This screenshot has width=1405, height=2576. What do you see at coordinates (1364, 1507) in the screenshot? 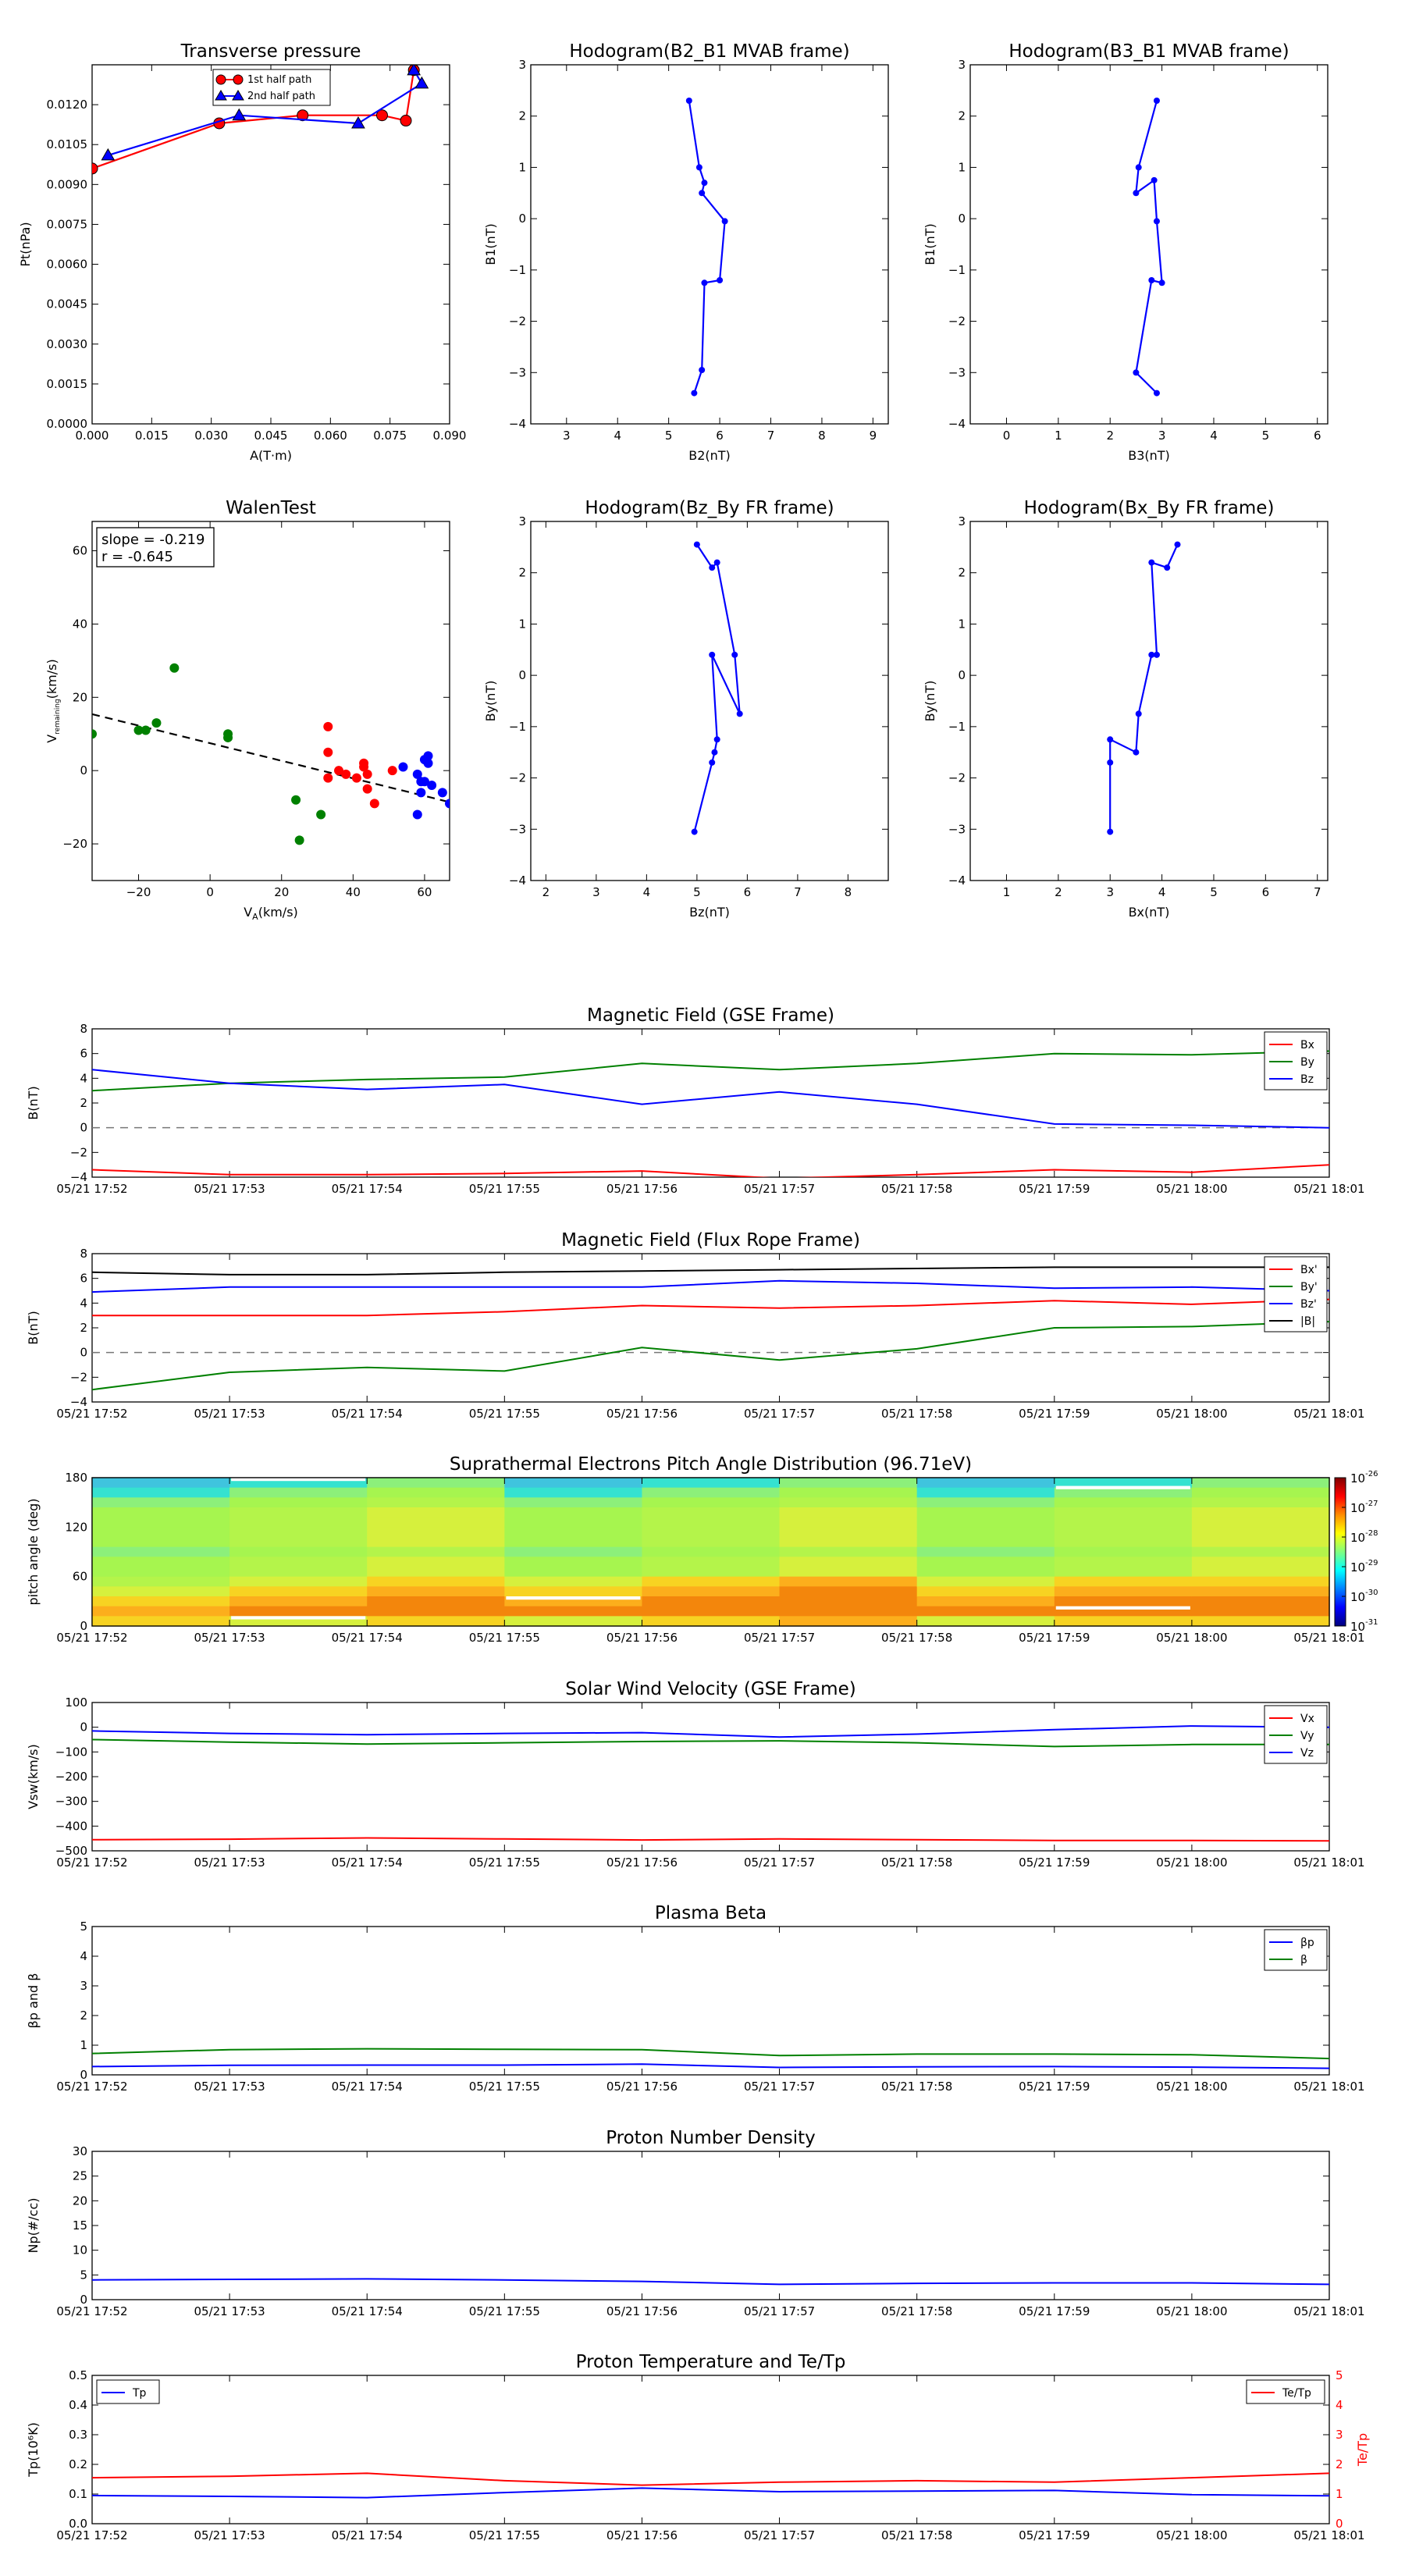
I see `colorbar-tick-label: 10-27` at bounding box center [1364, 1507].